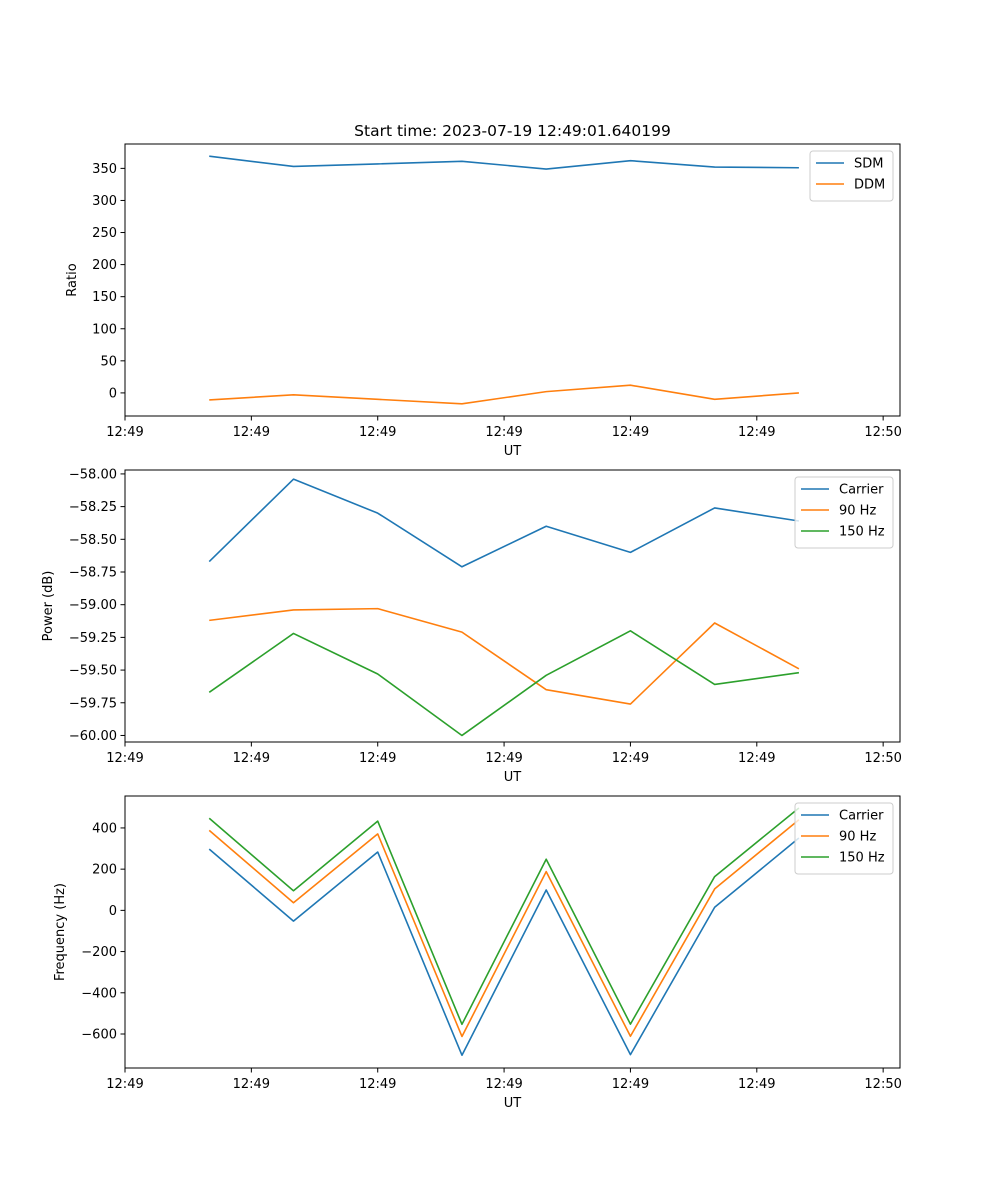 The height and width of the screenshot is (1200, 1000). Describe the element at coordinates (504, 162) in the screenshot. I see `series-line-sdm` at that location.